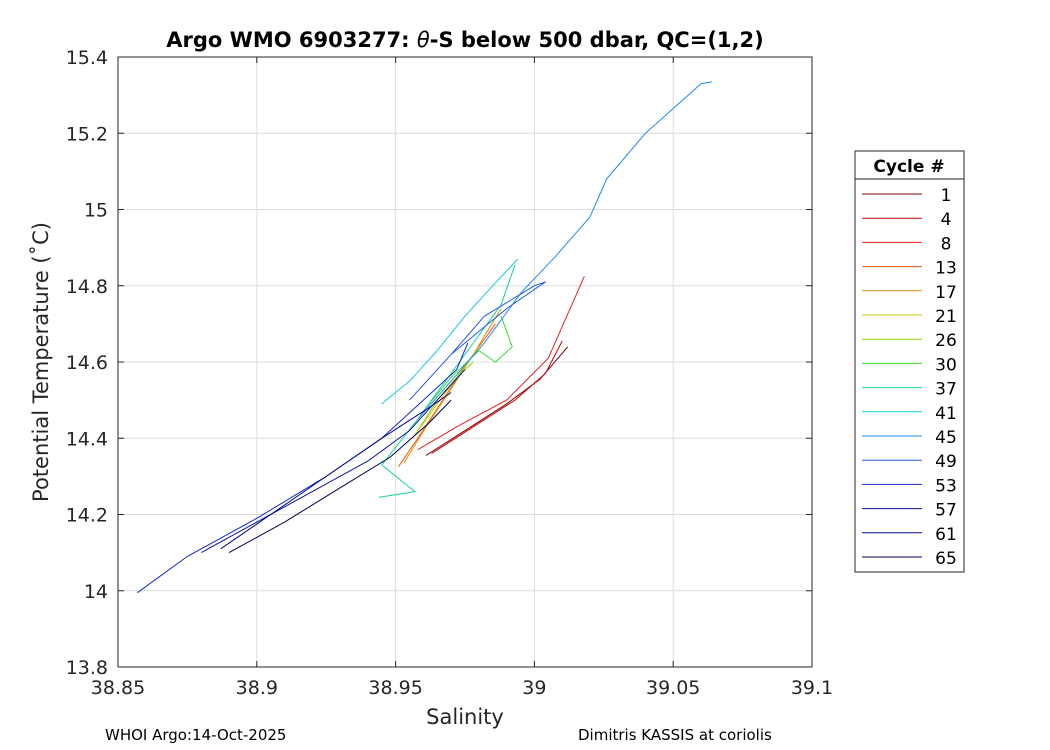 The width and height of the screenshot is (1050, 750). I want to click on title-suffix: -S below 500 dbar, QC=(1,2), so click(597, 40).